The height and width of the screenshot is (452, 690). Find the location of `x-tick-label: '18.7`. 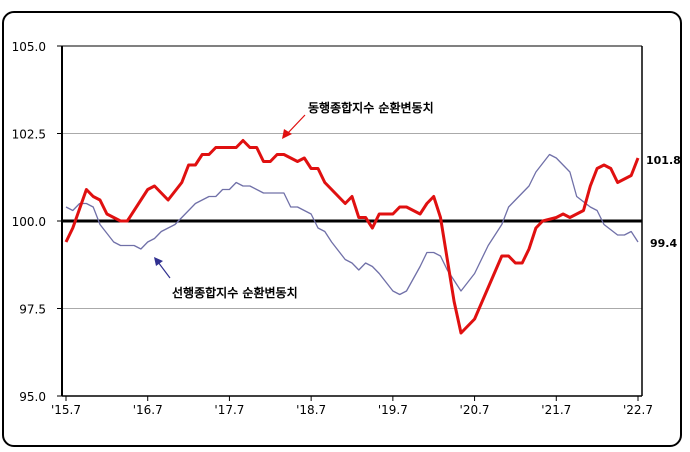

x-tick-label: '18.7 is located at coordinates (311, 410).